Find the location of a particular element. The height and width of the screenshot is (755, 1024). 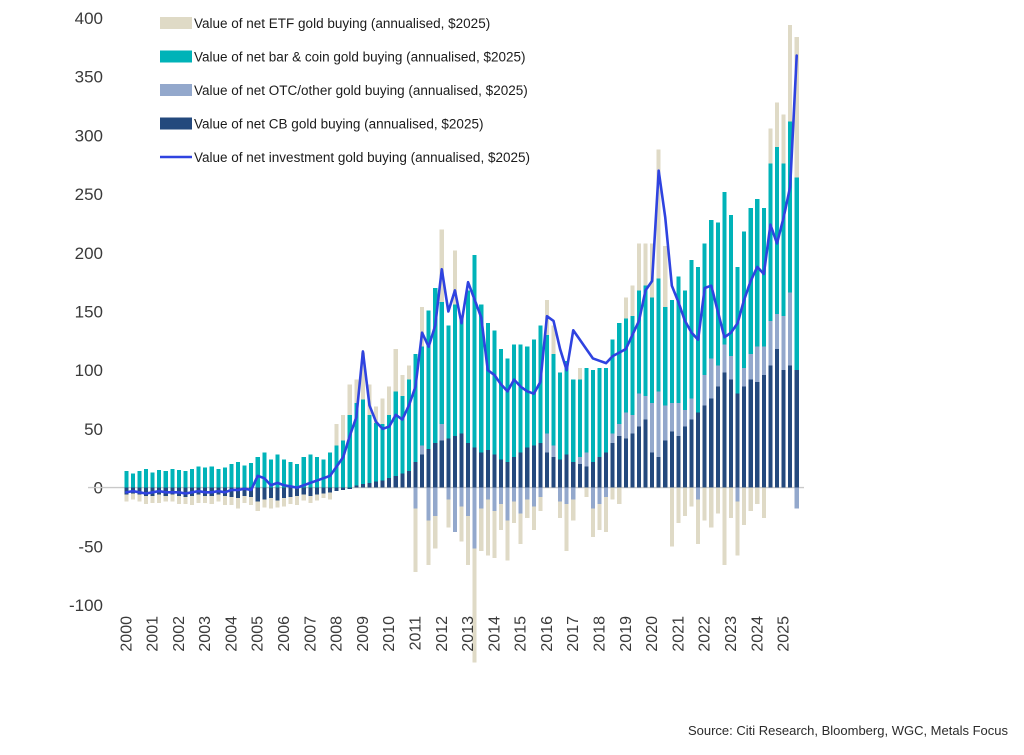

bar-bar_coin-2013Q1 is located at coordinates (468, 366).